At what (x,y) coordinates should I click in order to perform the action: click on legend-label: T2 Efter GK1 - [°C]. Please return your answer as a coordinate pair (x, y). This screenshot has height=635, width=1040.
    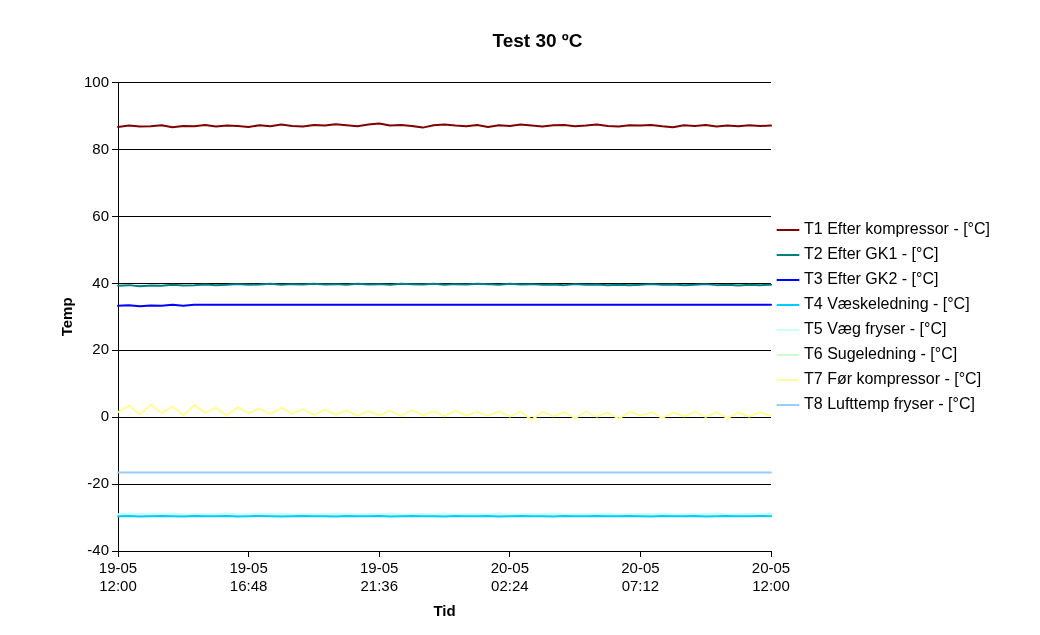
    Looking at the image, I should click on (871, 254).